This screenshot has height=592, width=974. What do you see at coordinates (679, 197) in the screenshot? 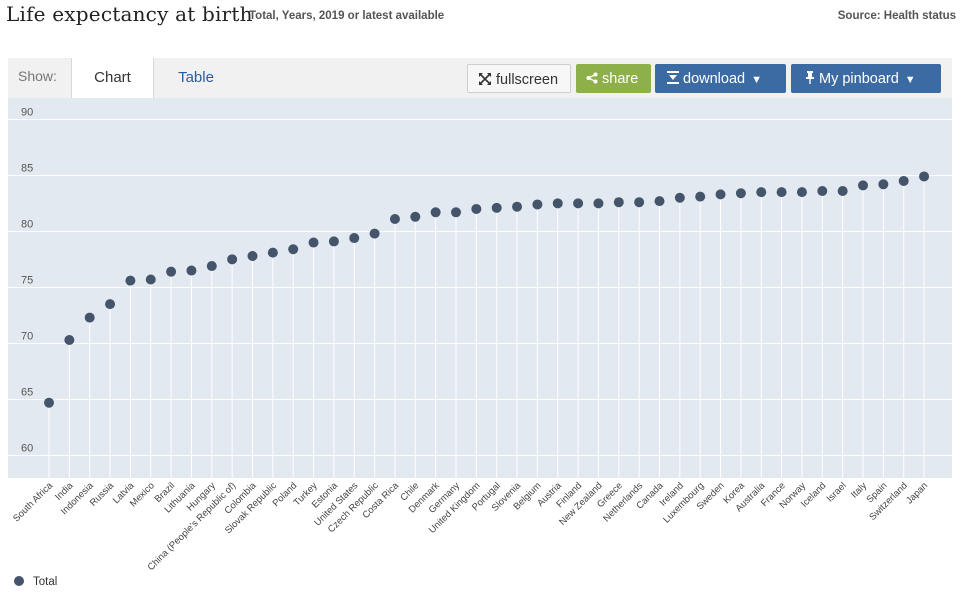
I see `data-point: Ireland: 82.3` at bounding box center [679, 197].